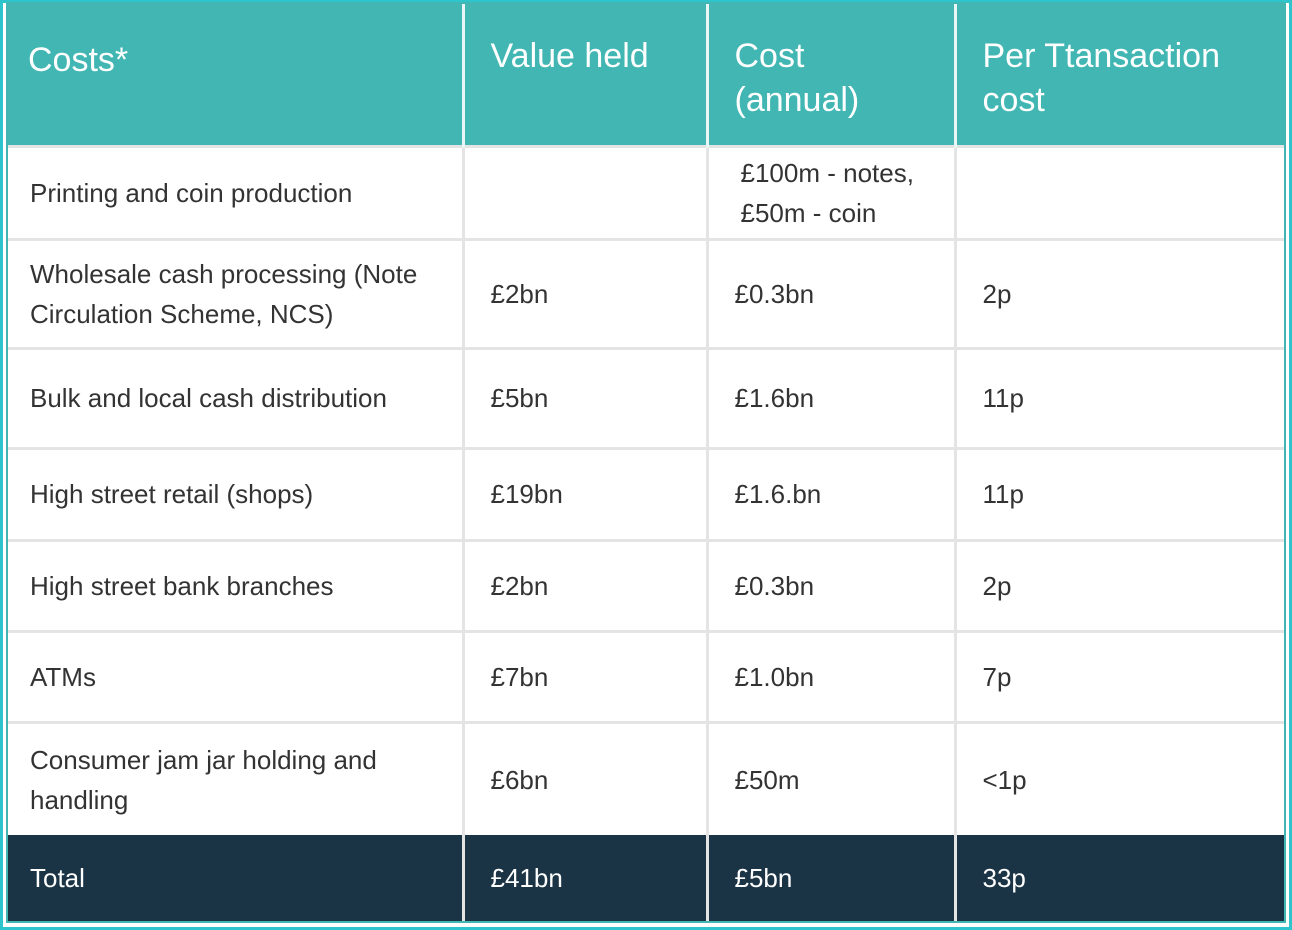 Image resolution: width=1292 pixels, height=930 pixels. Describe the element at coordinates (584, 397) in the screenshot. I see `value-held-cell: £5bn` at that location.